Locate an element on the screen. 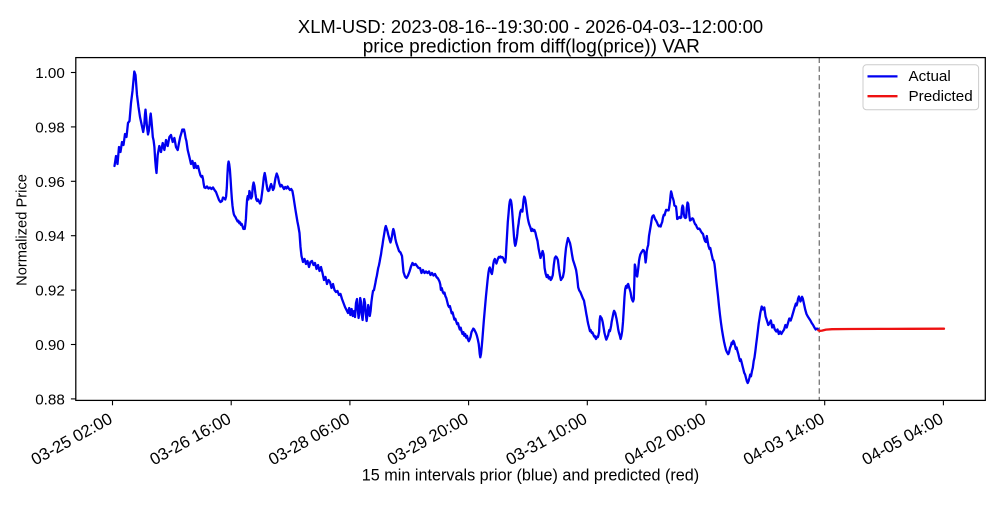  svg-text: 0.94 is located at coordinates (50, 236).